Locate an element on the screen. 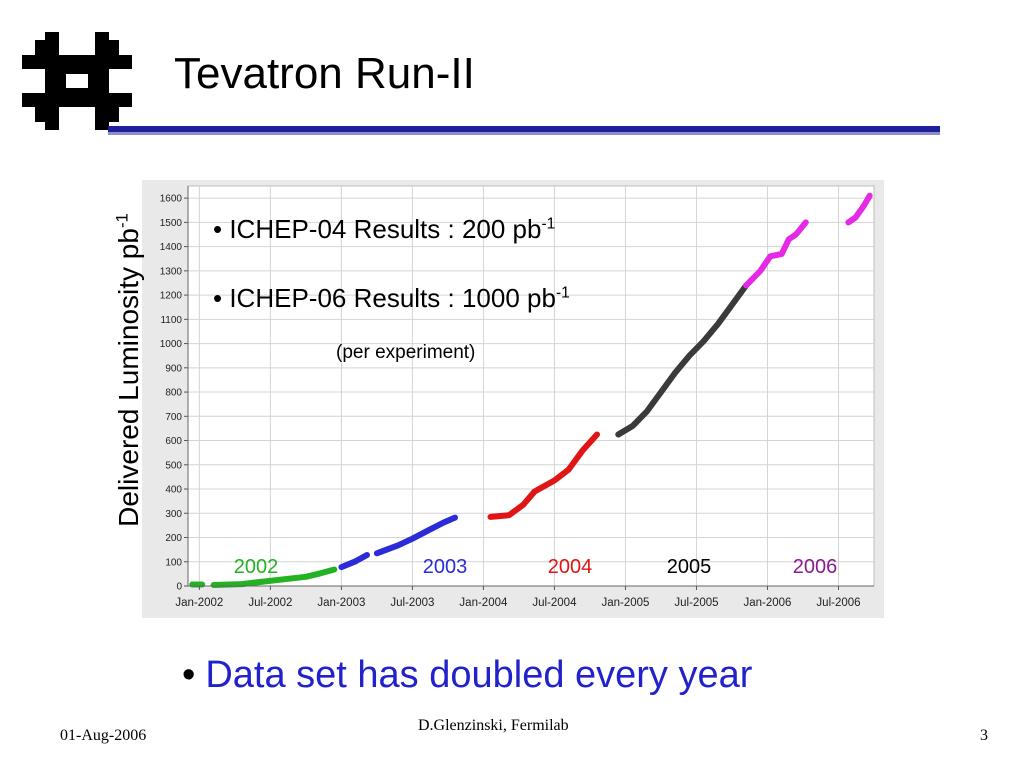 The image size is (1024, 768). y-tick-label: 200 is located at coordinates (173, 538).